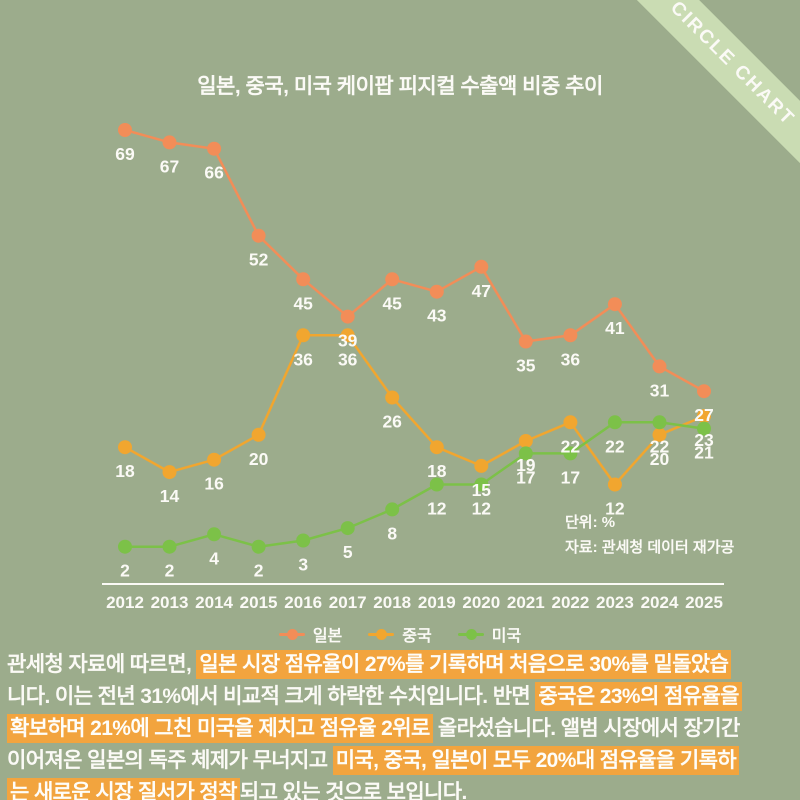 This screenshot has width=800, height=800. I want to click on japan-point-2016, so click(303, 279).